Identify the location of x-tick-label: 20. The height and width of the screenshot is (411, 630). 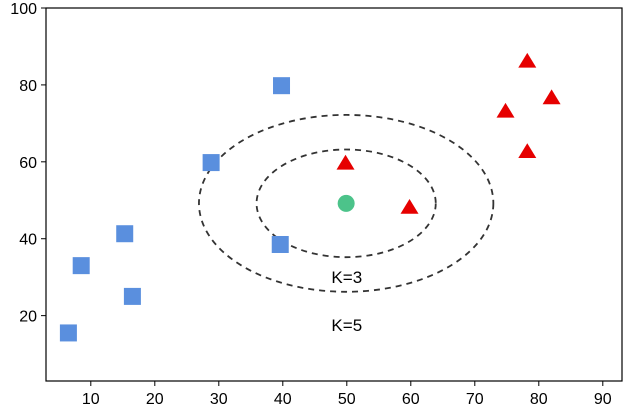
(155, 399).